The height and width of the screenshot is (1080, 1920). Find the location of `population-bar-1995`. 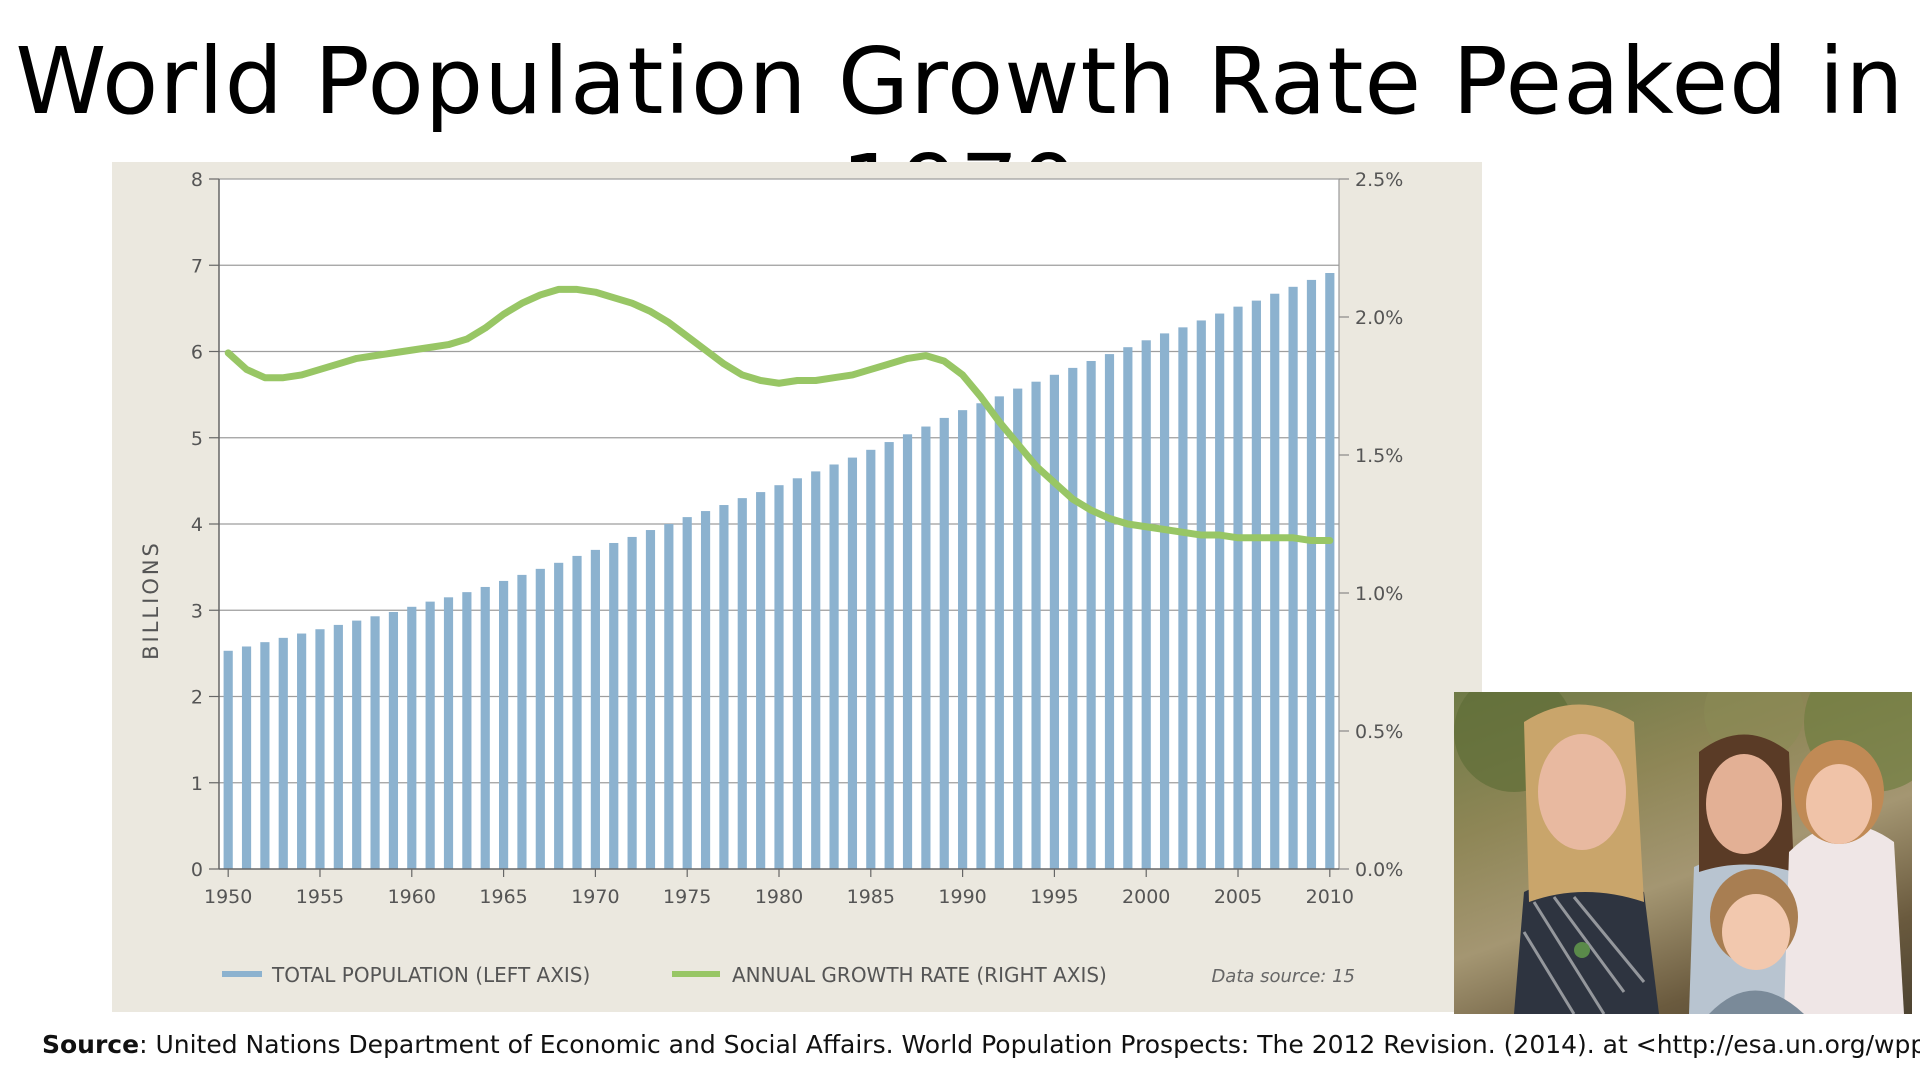

population-bar-1995 is located at coordinates (1054, 621).